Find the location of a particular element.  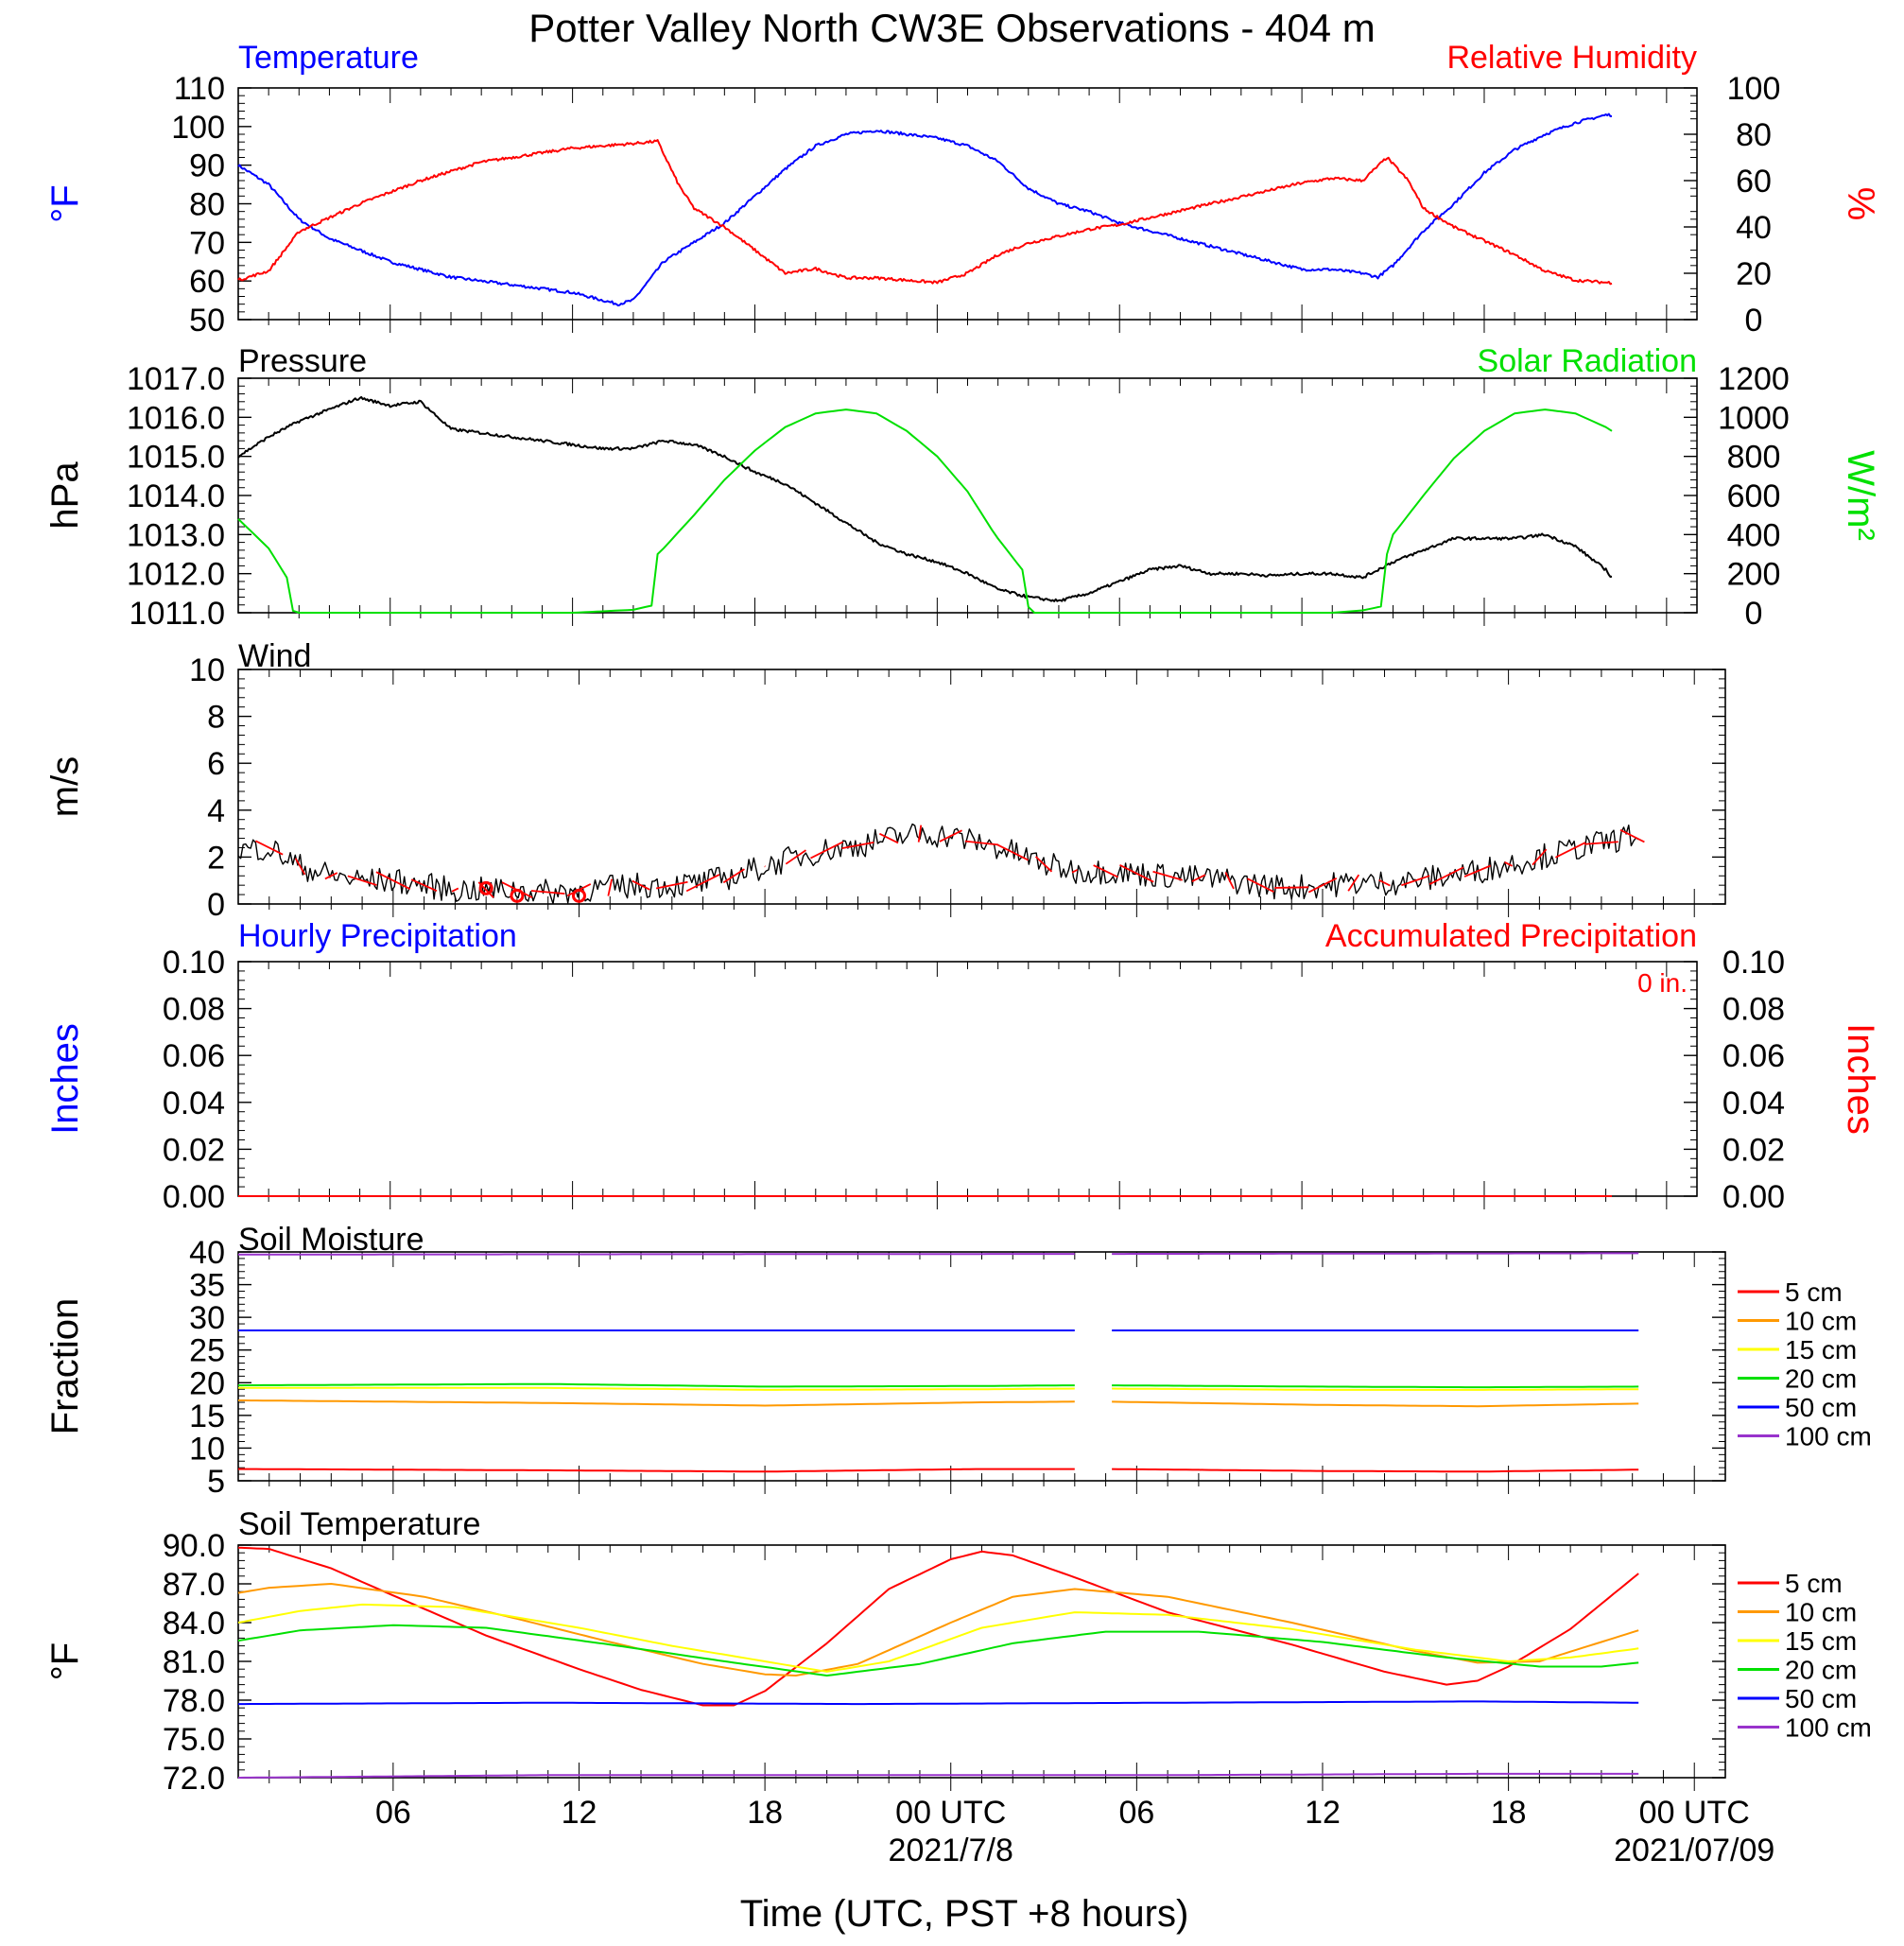

y-tick-label: 1015.0 is located at coordinates (176, 458).